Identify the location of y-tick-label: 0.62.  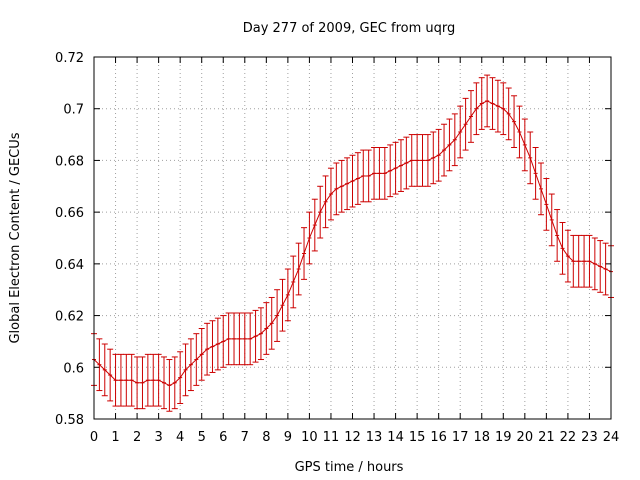
(69, 317).